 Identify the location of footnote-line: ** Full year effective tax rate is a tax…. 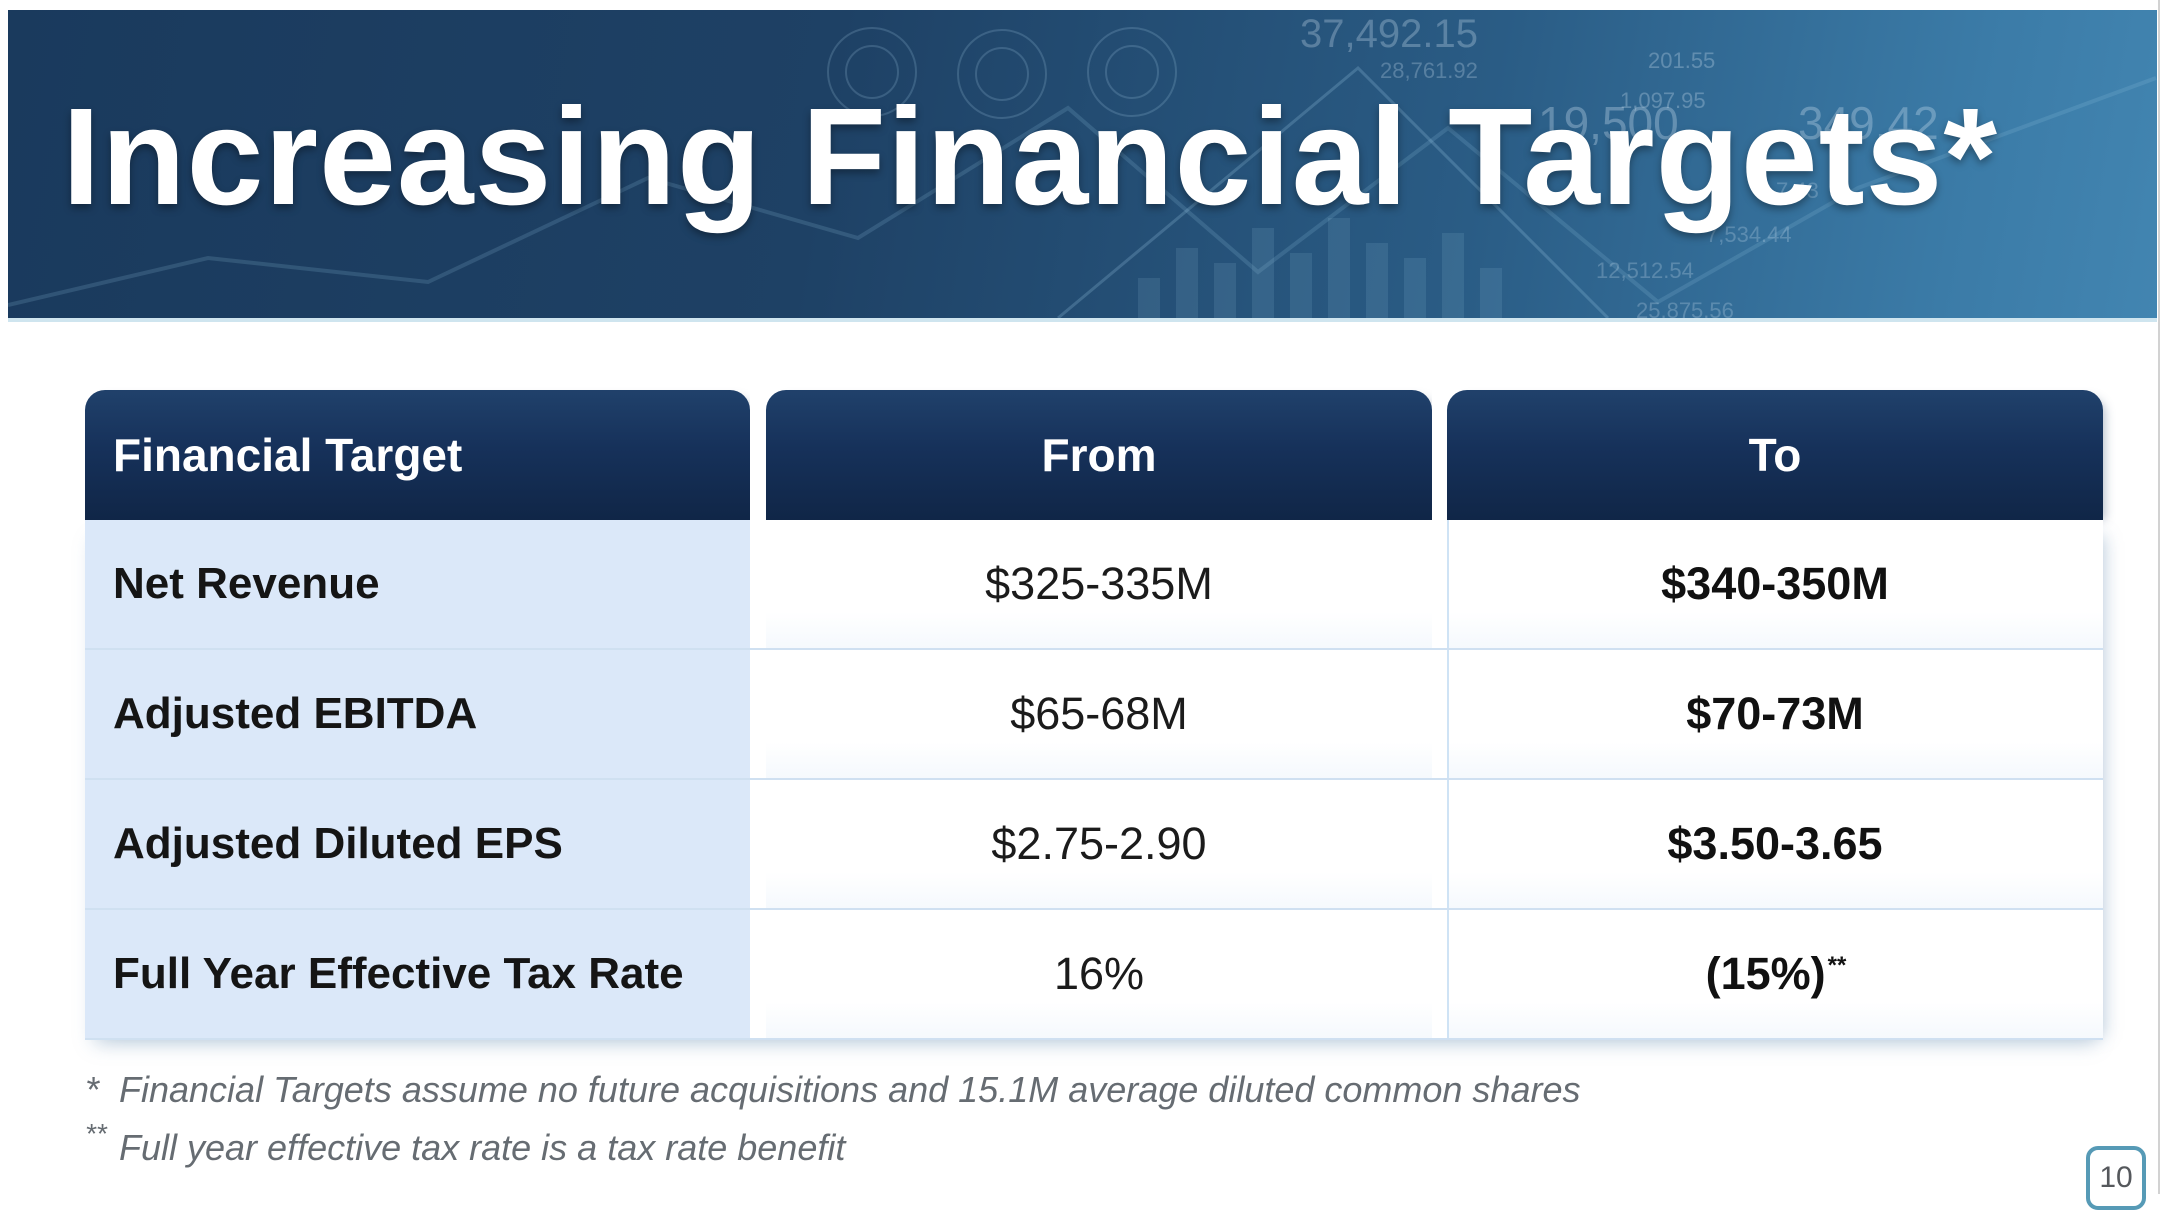
(832, 1144).